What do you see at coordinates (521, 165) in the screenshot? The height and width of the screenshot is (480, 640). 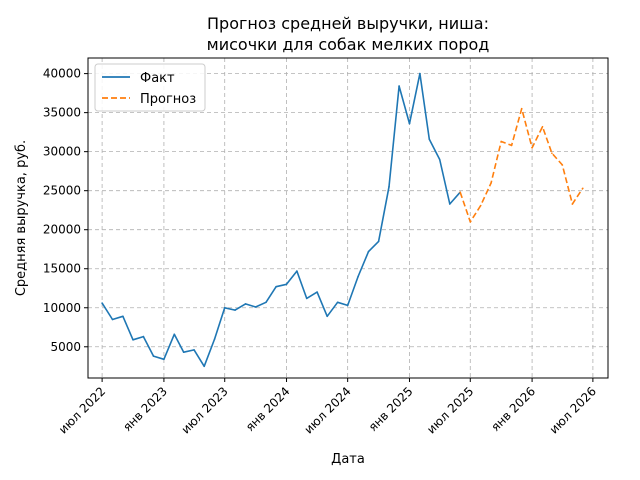 I see `series-line-forecast` at bounding box center [521, 165].